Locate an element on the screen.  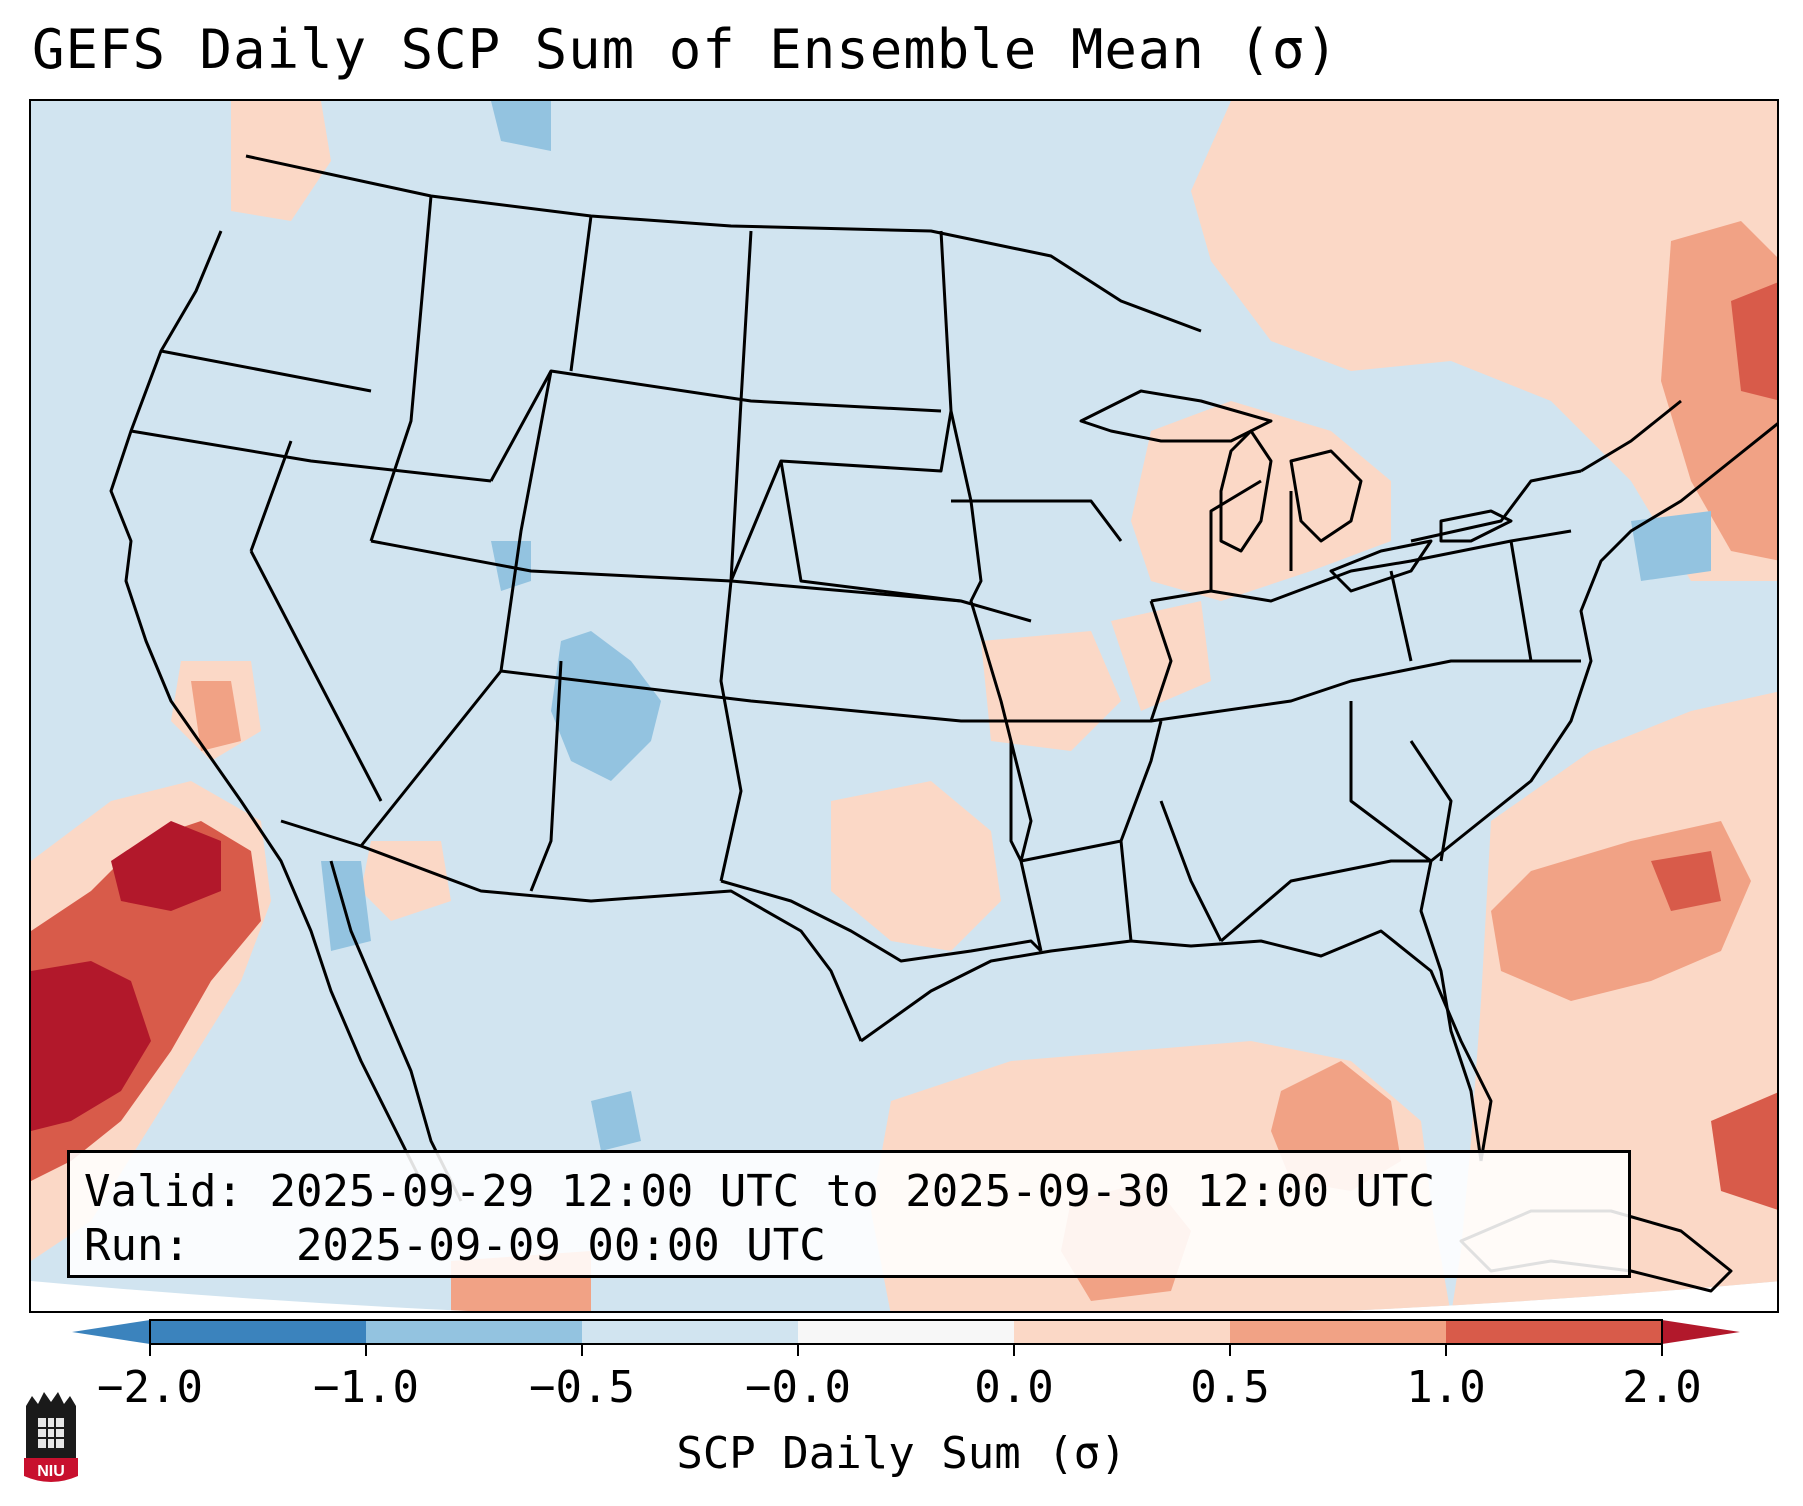
lake-michigan is located at coordinates (1246, 491).